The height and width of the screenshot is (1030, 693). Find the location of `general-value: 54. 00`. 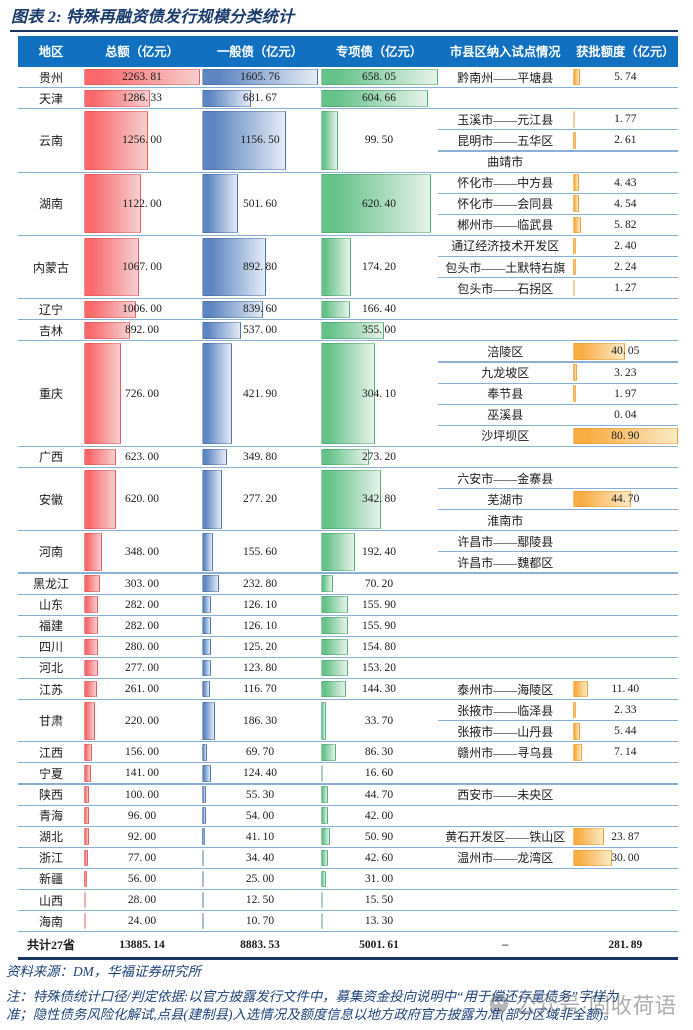

general-value: 54. 00 is located at coordinates (260, 815).